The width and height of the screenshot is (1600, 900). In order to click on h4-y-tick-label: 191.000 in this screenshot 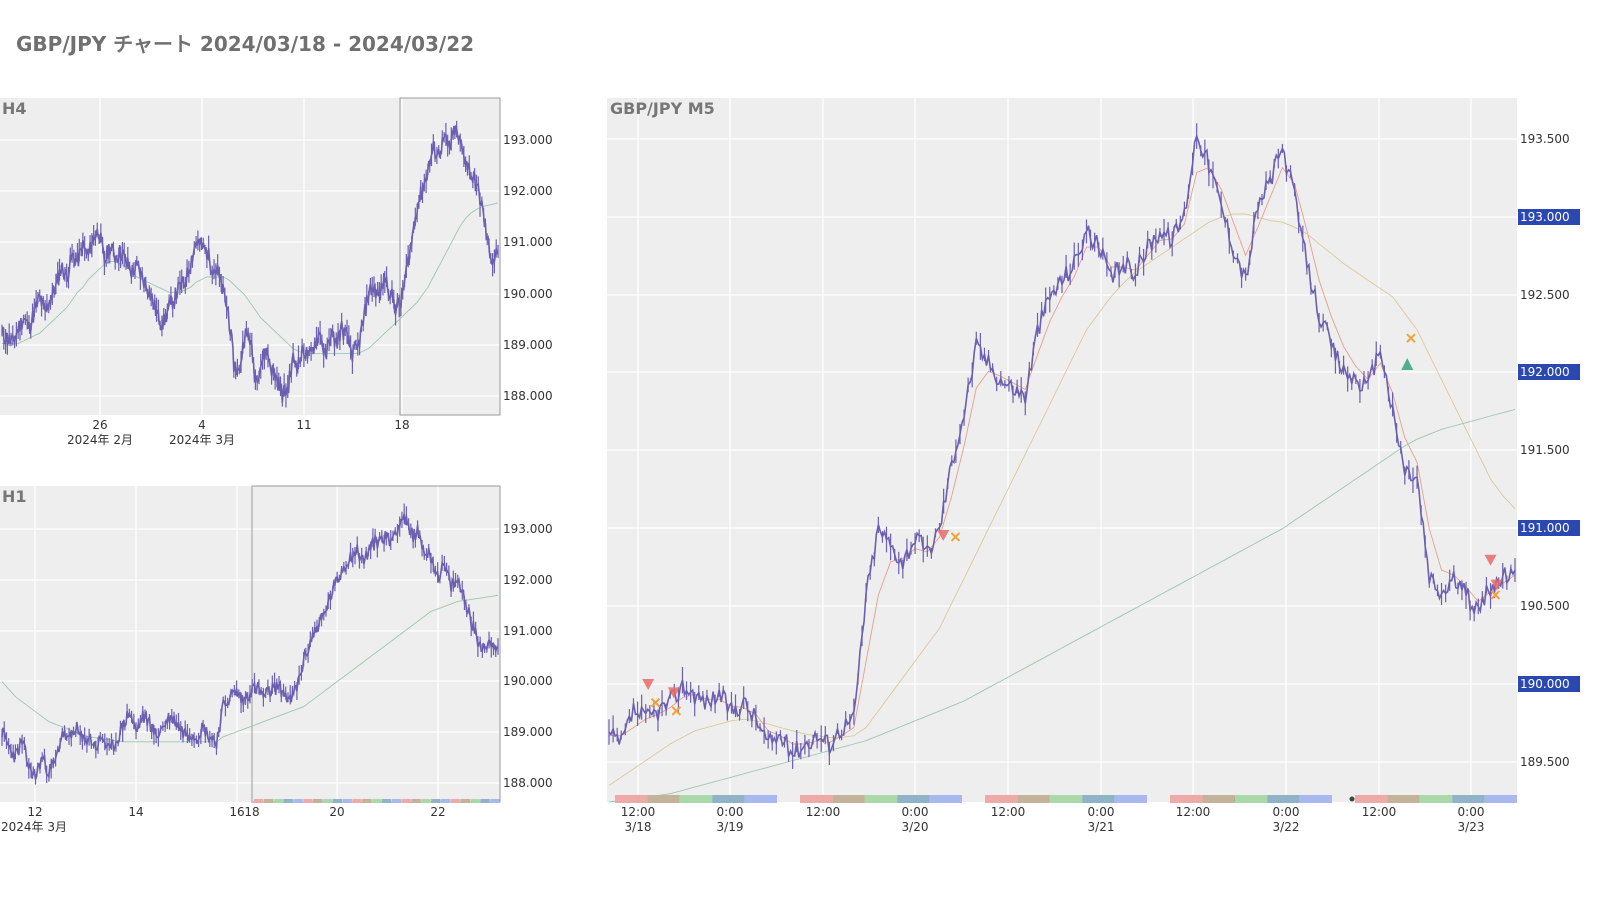, I will do `click(528, 242)`.